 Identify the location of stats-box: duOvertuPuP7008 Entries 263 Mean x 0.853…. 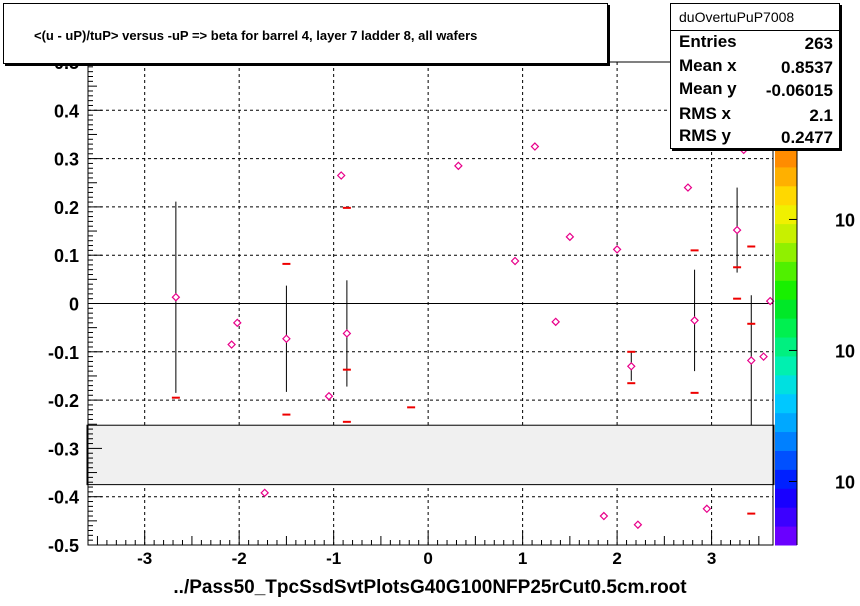
(755, 76).